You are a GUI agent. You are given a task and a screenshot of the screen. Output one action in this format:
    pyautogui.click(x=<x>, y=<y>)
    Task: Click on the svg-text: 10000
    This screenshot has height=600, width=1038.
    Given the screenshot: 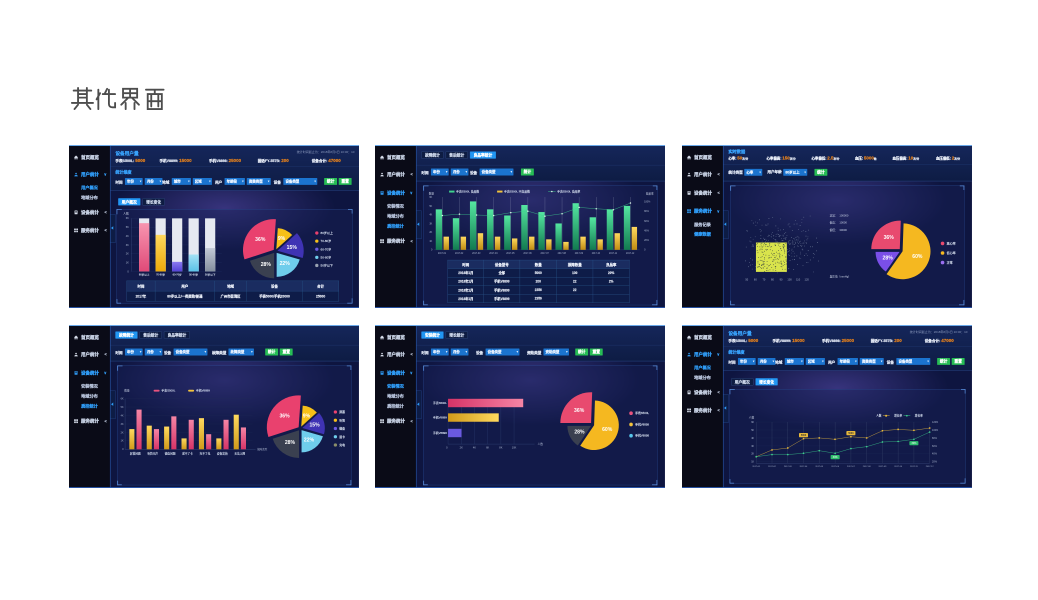 What is the action you would take?
    pyautogui.click(x=843, y=223)
    